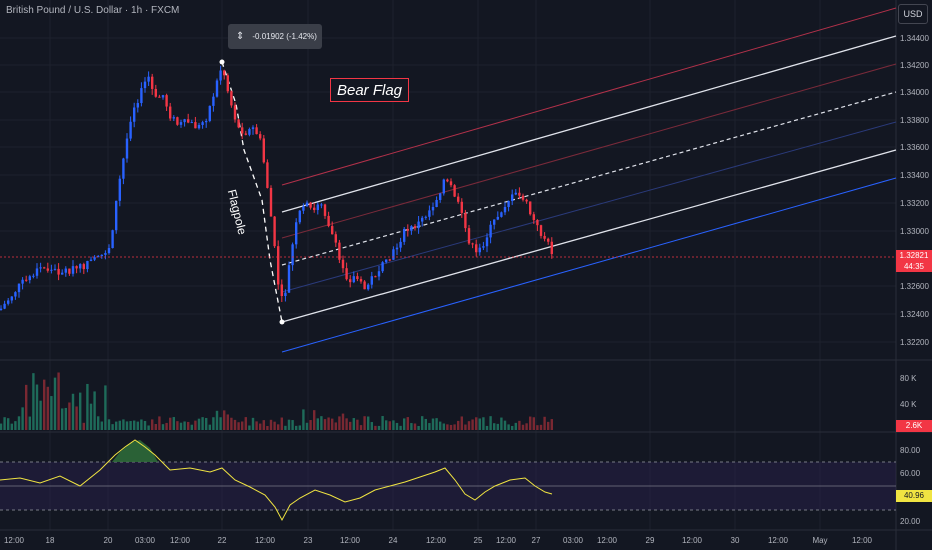 The height and width of the screenshot is (550, 932). I want to click on time-label: May, so click(819, 540).